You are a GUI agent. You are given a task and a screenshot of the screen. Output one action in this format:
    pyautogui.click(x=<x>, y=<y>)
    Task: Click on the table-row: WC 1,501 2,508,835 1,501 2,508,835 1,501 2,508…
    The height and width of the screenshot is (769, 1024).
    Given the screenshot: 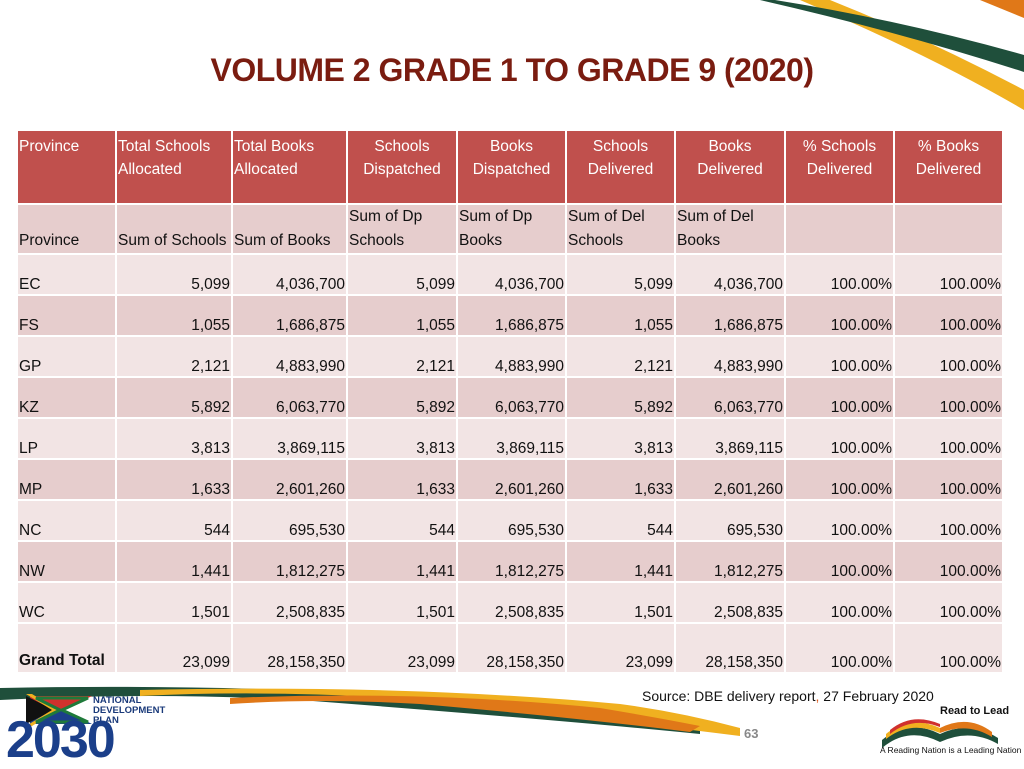 What is the action you would take?
    pyautogui.click(x=511, y=603)
    